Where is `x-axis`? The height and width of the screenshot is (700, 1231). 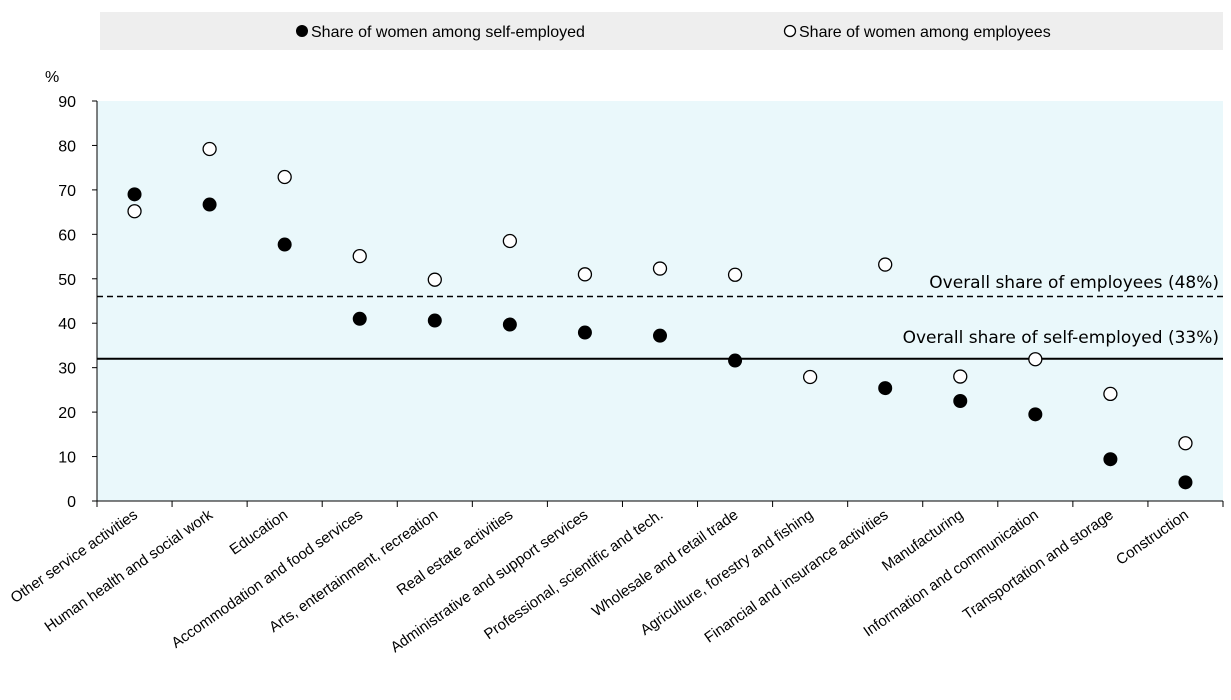 x-axis is located at coordinates (660, 503).